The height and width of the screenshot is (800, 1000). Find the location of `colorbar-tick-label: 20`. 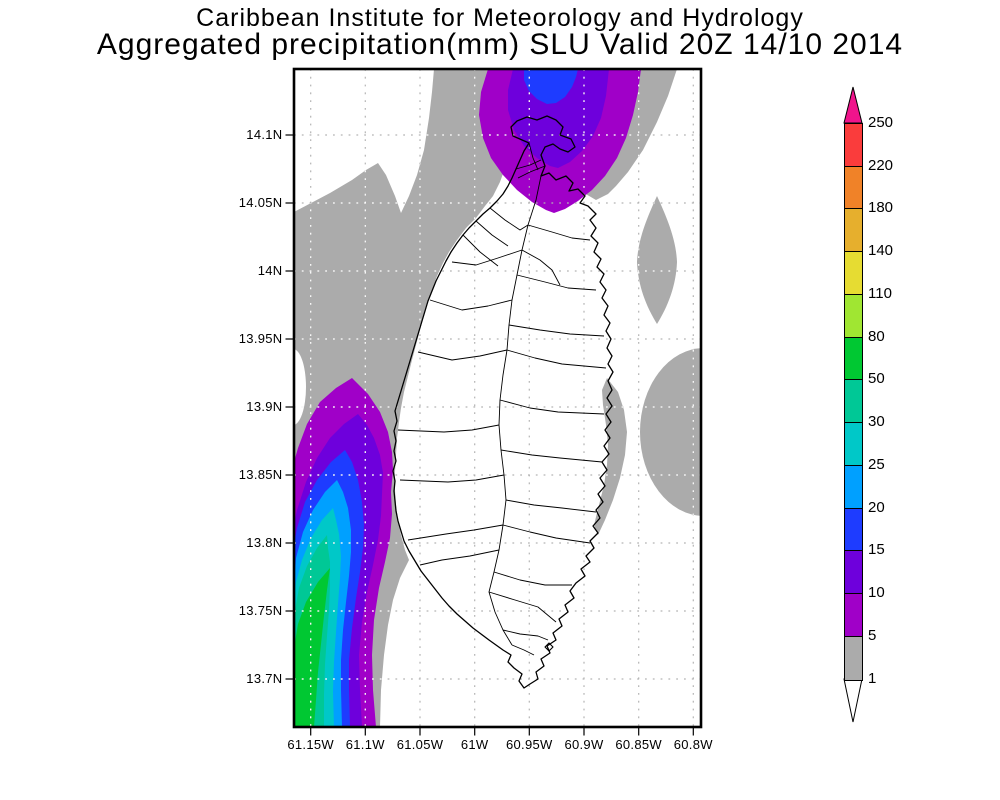

colorbar-tick-label: 20 is located at coordinates (876, 507).